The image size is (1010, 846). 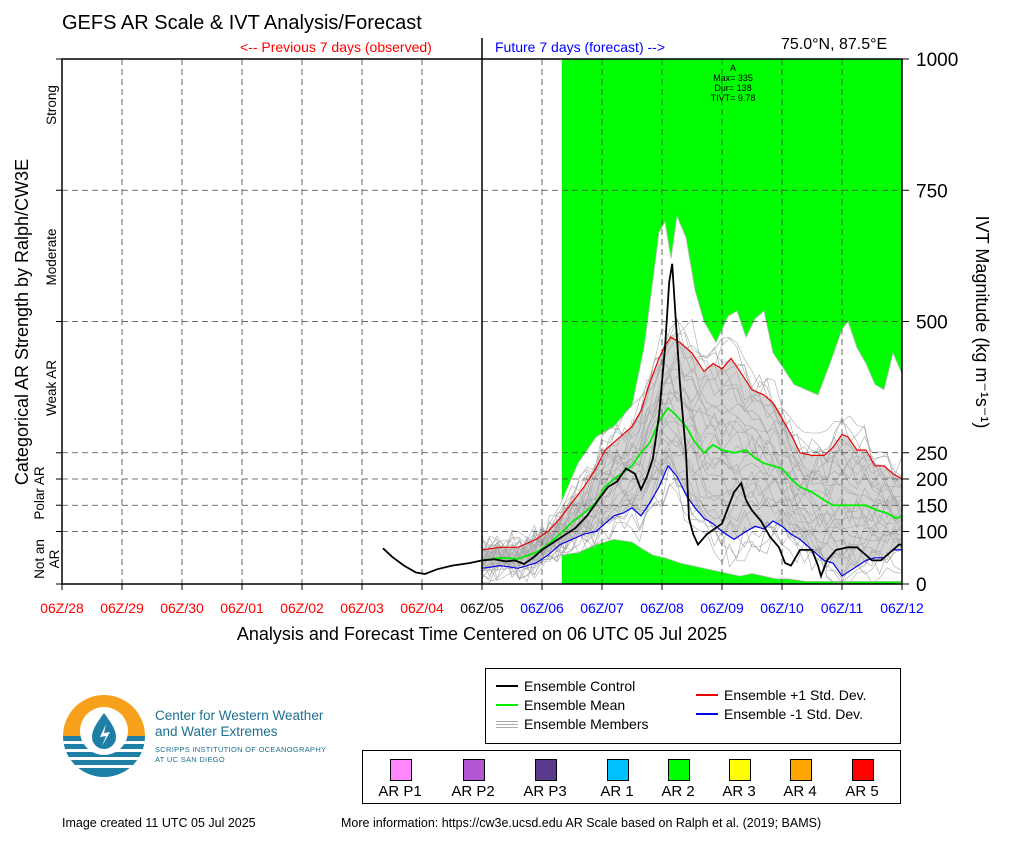 I want to click on ar-event-annotation: Dur= 138, so click(x=732, y=88).